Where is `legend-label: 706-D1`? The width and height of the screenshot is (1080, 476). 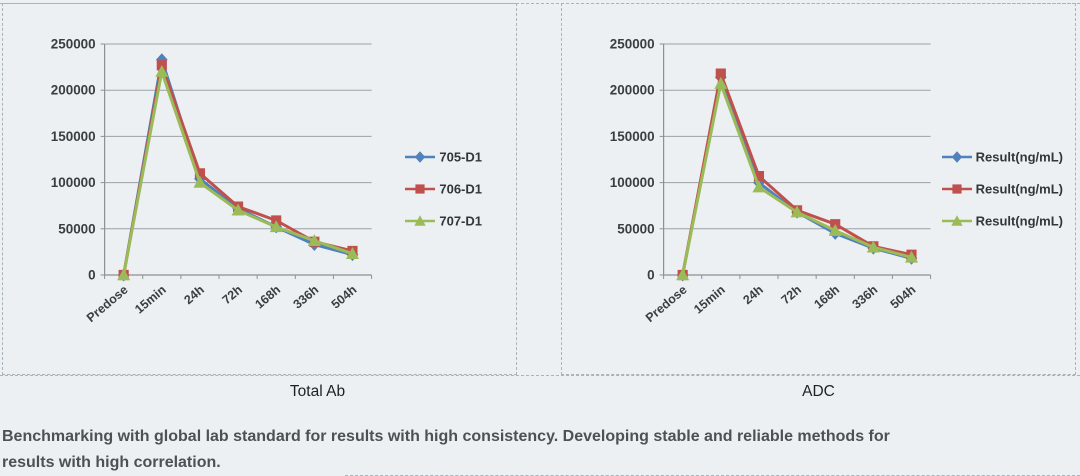
legend-label: 706-D1 is located at coordinates (460, 189).